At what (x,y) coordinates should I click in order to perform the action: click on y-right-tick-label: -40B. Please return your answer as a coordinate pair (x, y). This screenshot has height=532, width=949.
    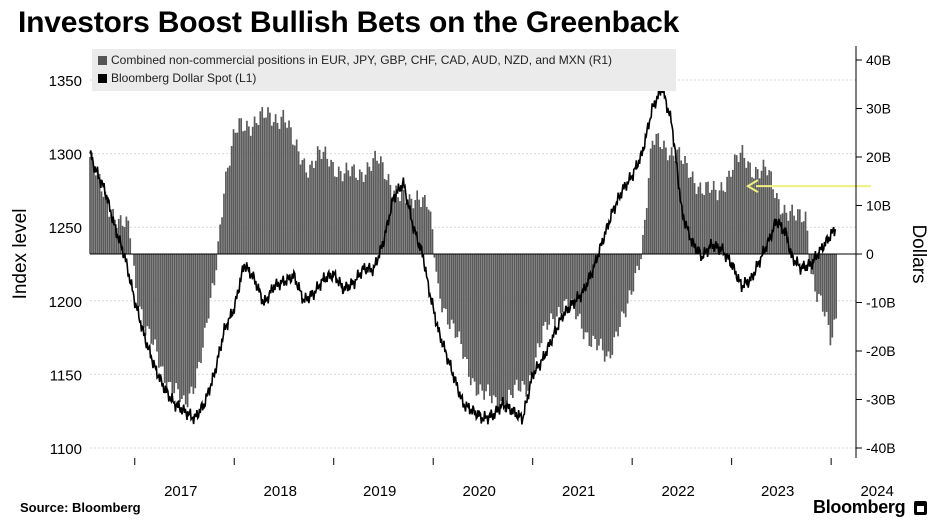
    Looking at the image, I should click on (881, 448).